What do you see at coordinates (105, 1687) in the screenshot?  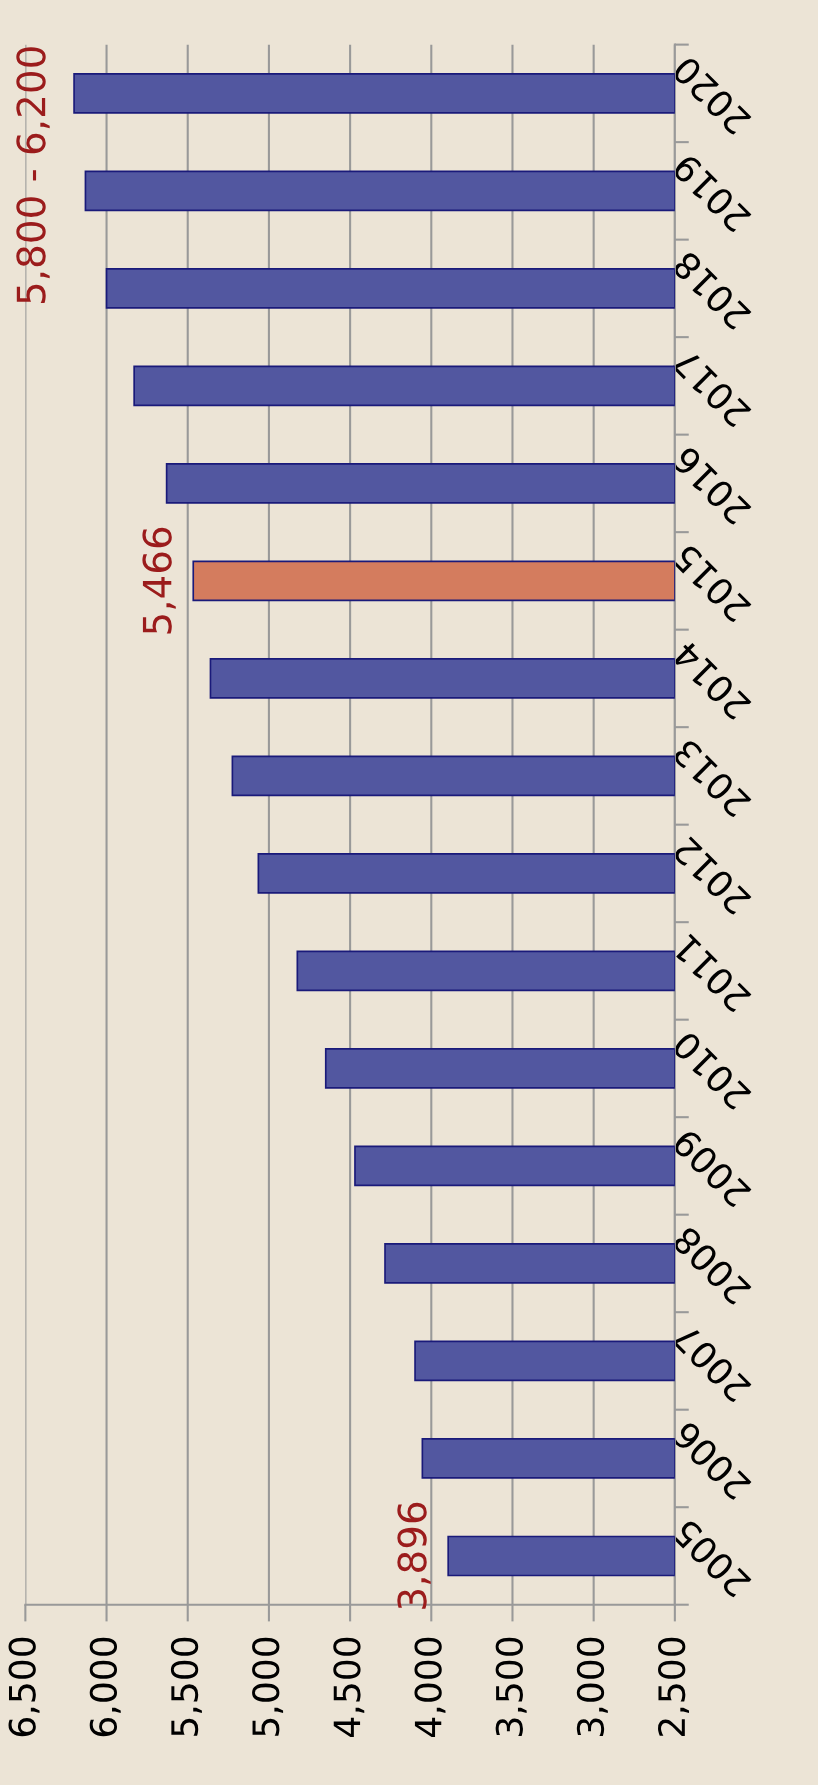 I see `x-tick-label: 6,000` at bounding box center [105, 1687].